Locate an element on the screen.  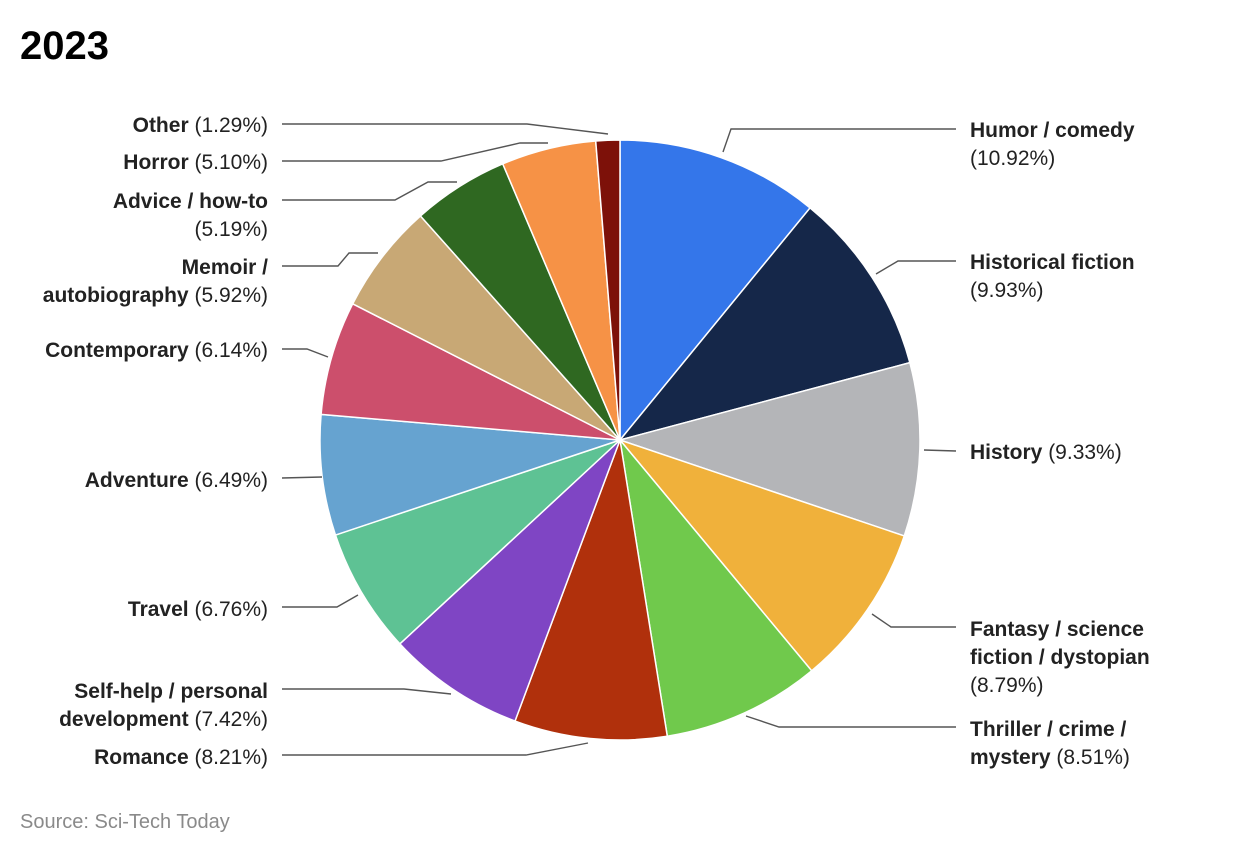
slice-label-other: Other (1.29%) is located at coordinates (200, 125).